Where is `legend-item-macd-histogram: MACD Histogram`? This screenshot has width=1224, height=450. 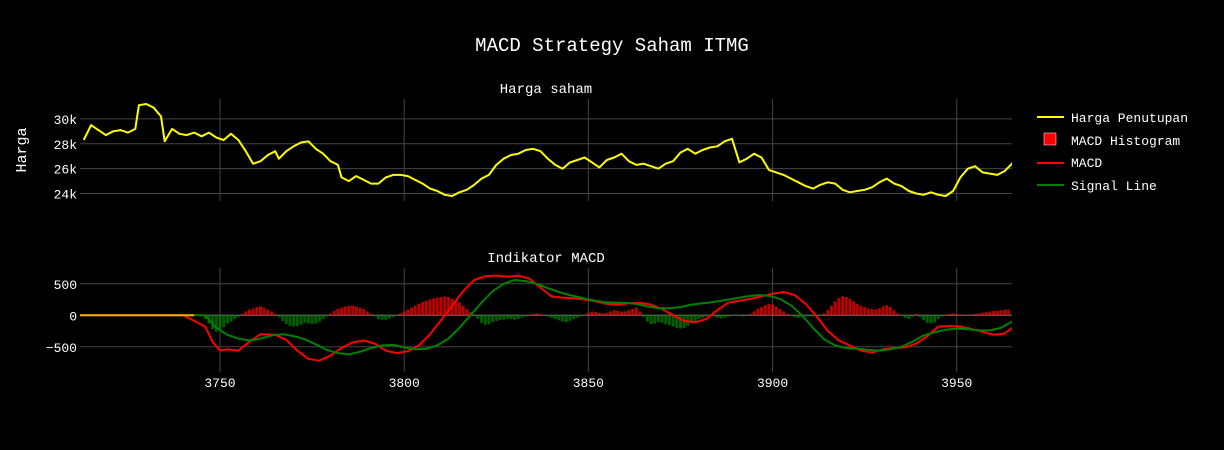 legend-item-macd-histogram: MACD Histogram is located at coordinates (1111, 140).